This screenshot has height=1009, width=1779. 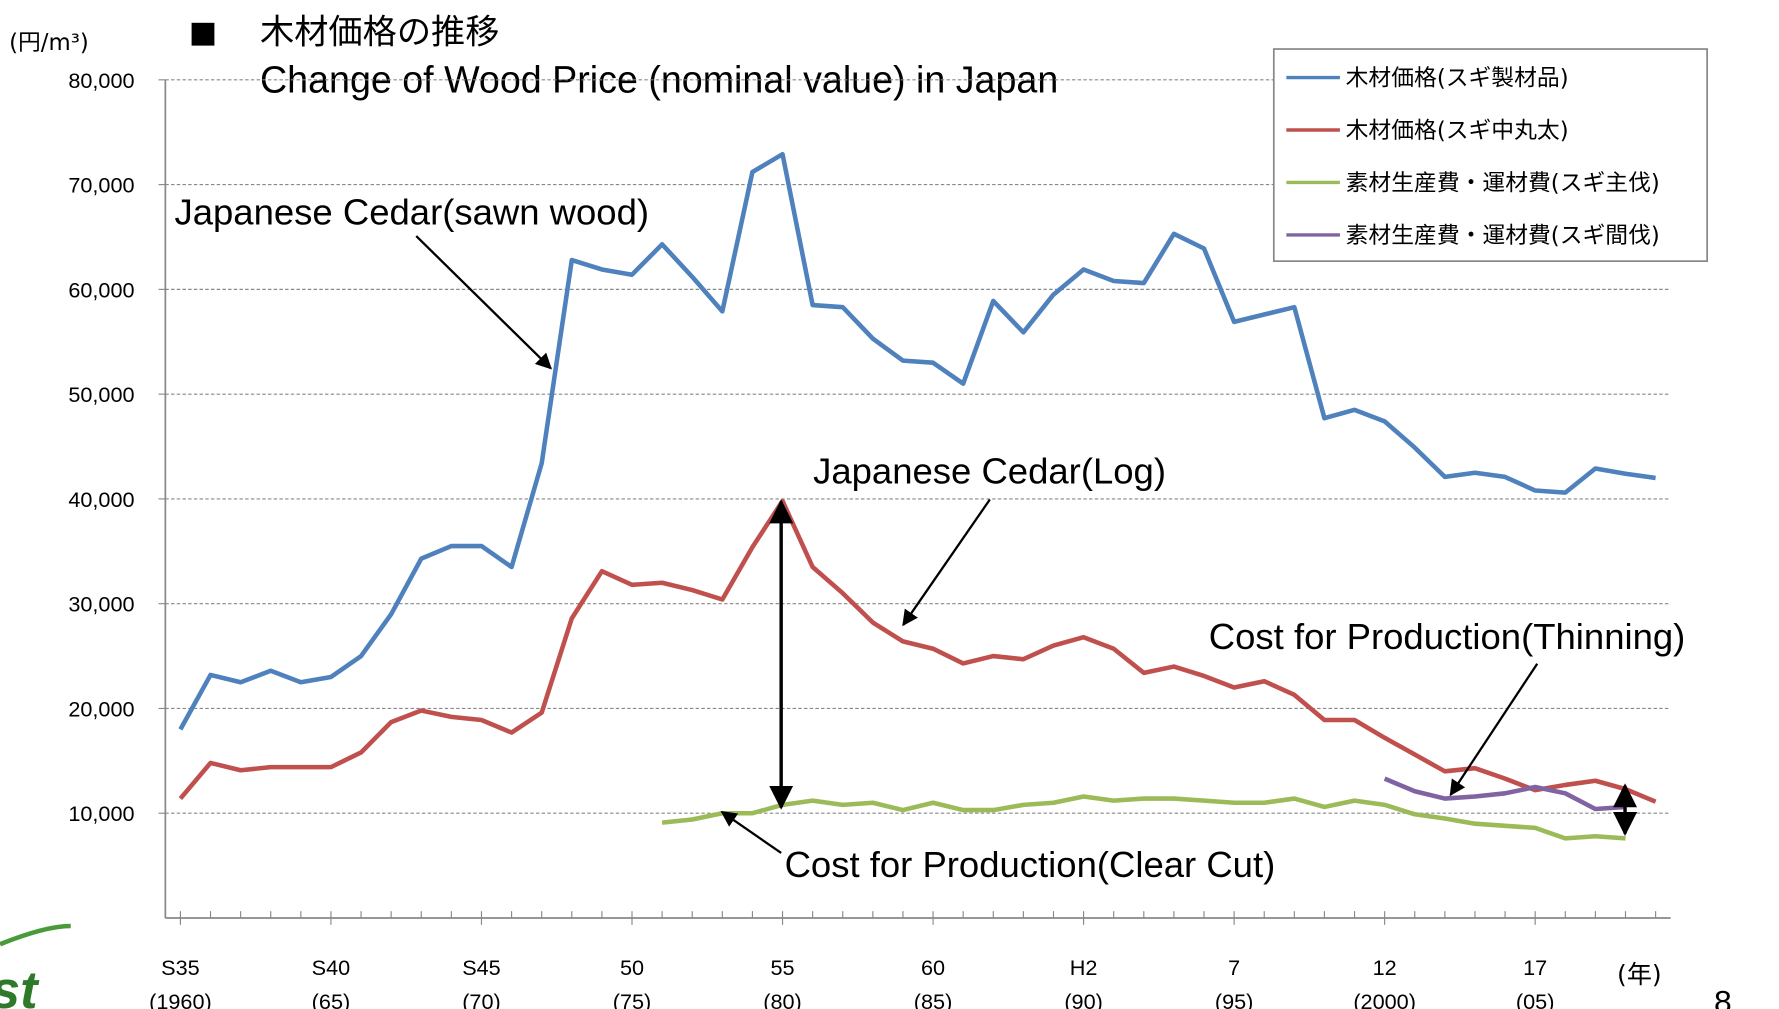 What do you see at coordinates (933, 999) in the screenshot?
I see `x-tick-label: (85)` at bounding box center [933, 999].